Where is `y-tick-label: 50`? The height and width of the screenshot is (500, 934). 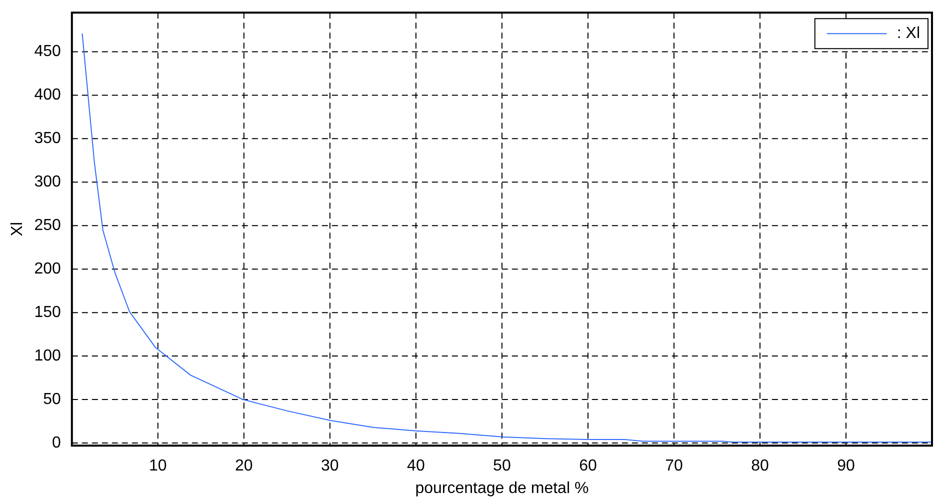 y-tick-label: 50 is located at coordinates (52, 399).